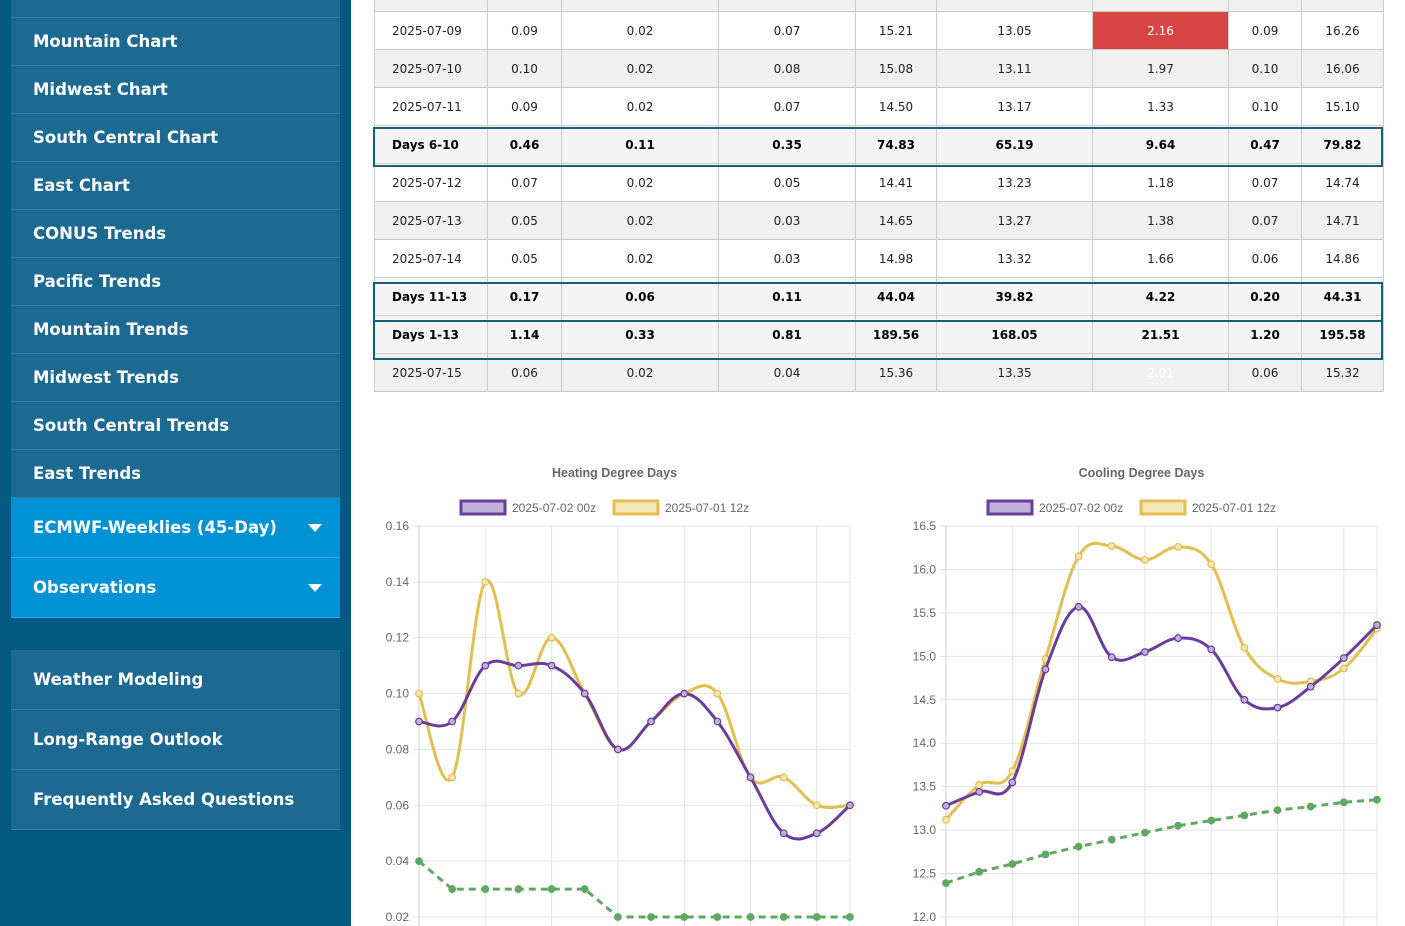  I want to click on sidebar-item-weather-modeling: Weather Modeling, so click(175, 680).